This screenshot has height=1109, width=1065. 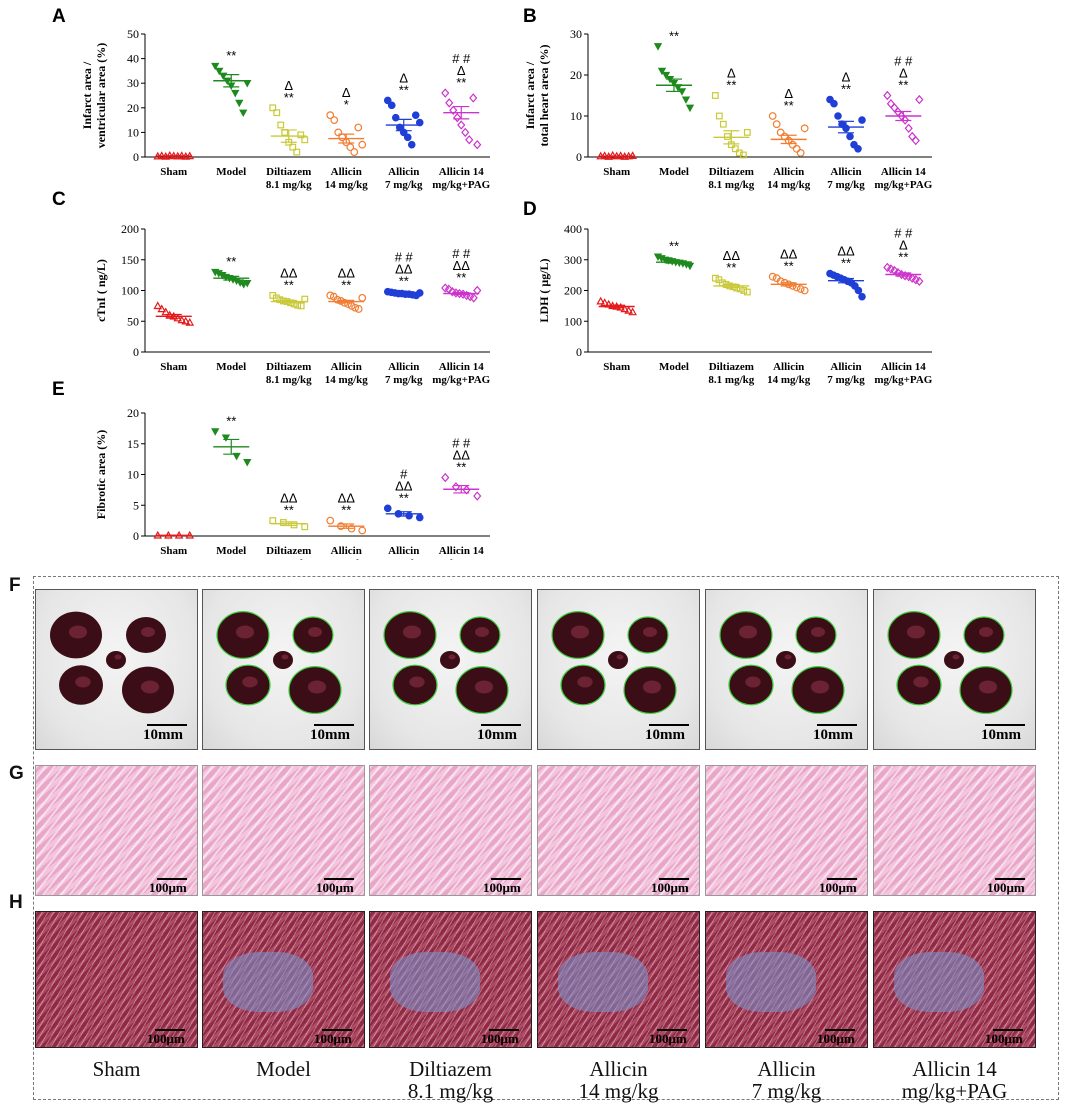 I want to click on group-label: Sham, so click(x=116, y=1069).